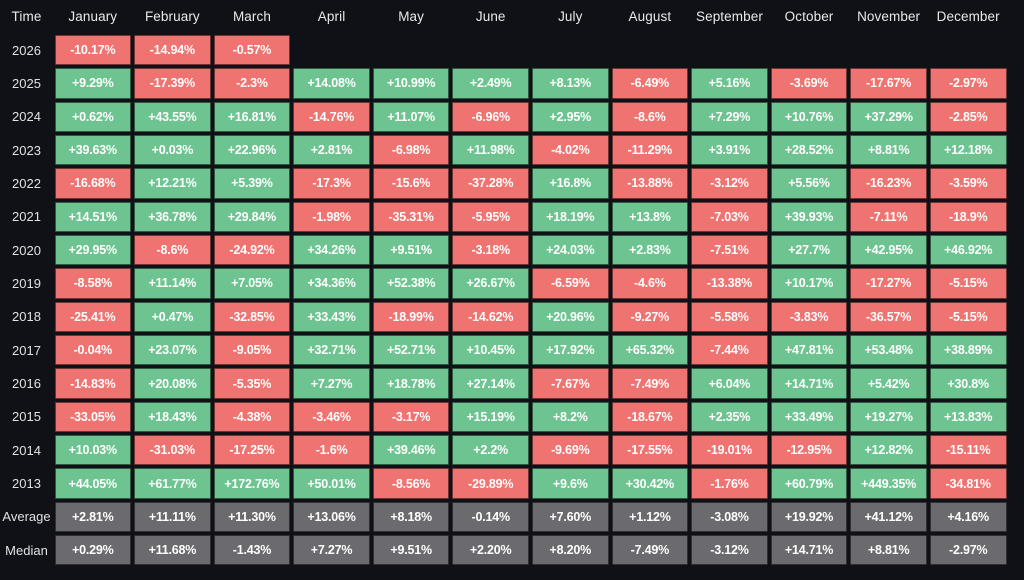 This screenshot has height=580, width=1024. Describe the element at coordinates (331, 317) in the screenshot. I see `return-cell-2018-april: +33.43%` at that location.